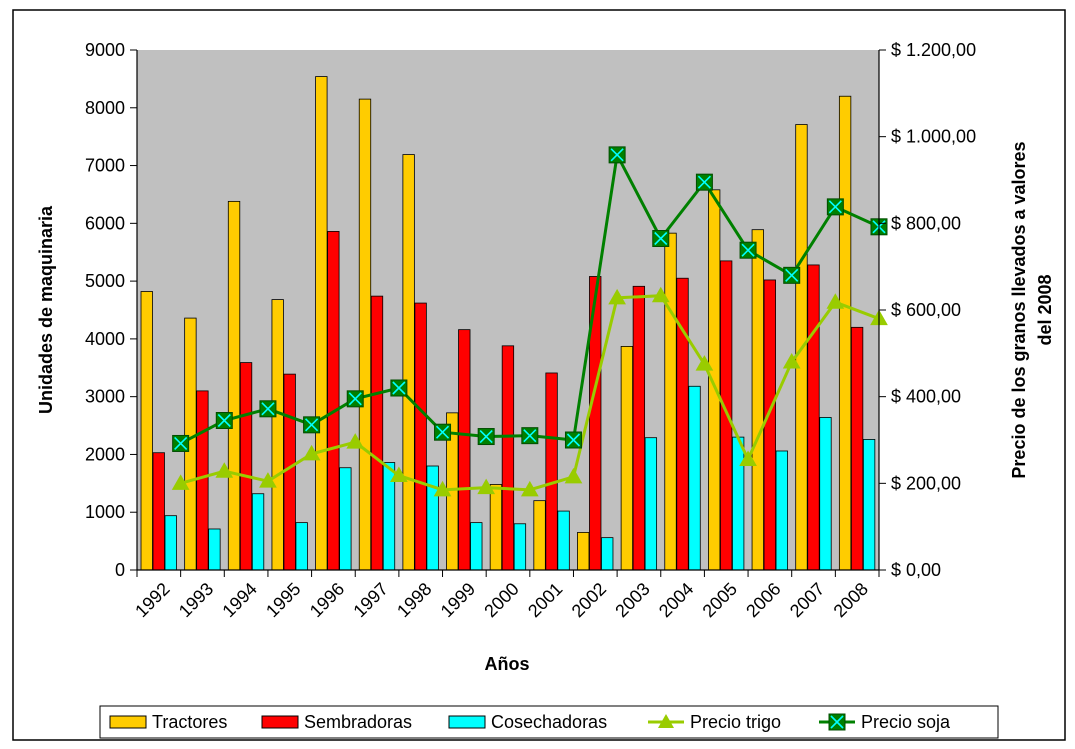  What do you see at coordinates (726, 415) in the screenshot?
I see `bar-sembradoras-2005` at bounding box center [726, 415].